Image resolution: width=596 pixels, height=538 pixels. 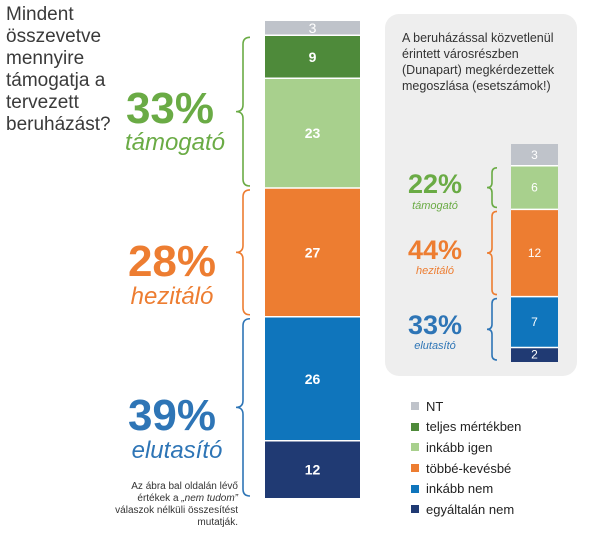 What do you see at coordinates (469, 468) in the screenshot?
I see `legend-label: többé-kevésbé` at bounding box center [469, 468].